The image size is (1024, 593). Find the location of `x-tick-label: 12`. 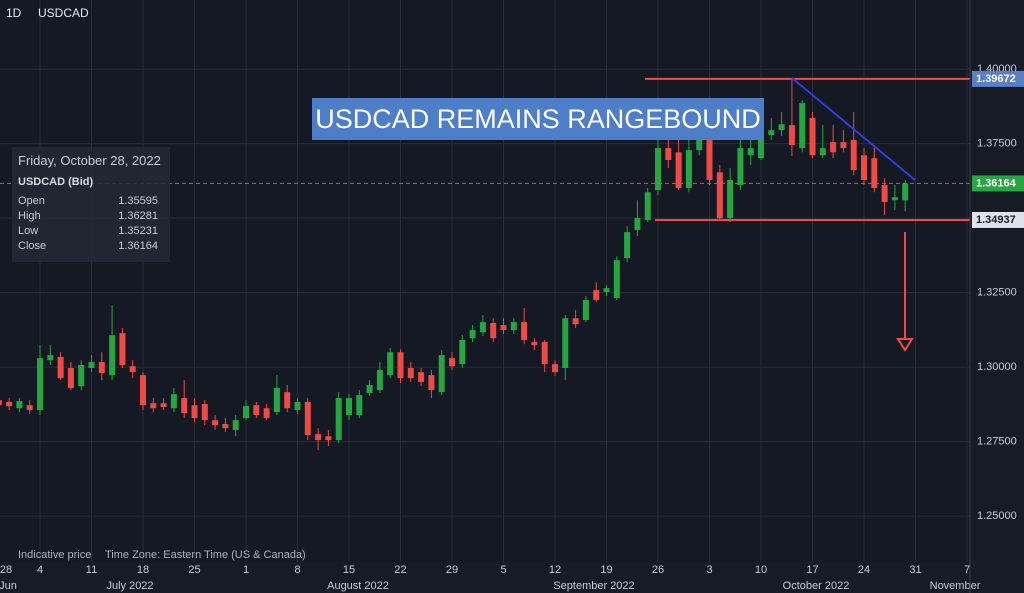

x-tick-label: 12 is located at coordinates (555, 570).